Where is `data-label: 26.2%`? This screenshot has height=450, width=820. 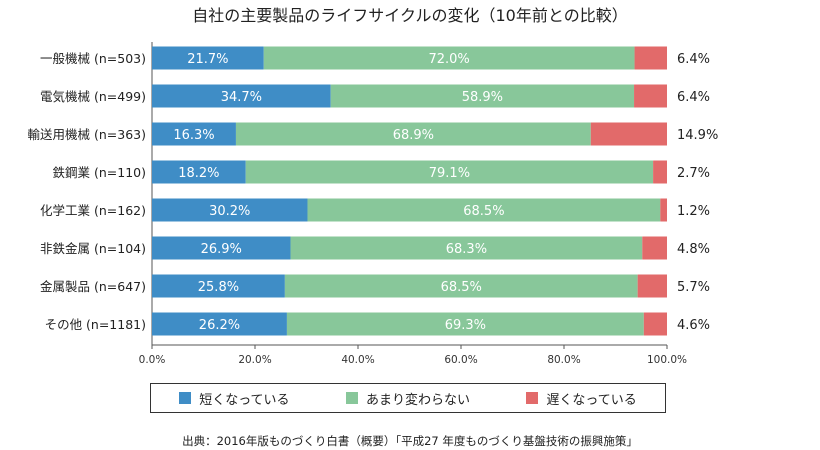
data-label: 26.2% is located at coordinates (219, 325).